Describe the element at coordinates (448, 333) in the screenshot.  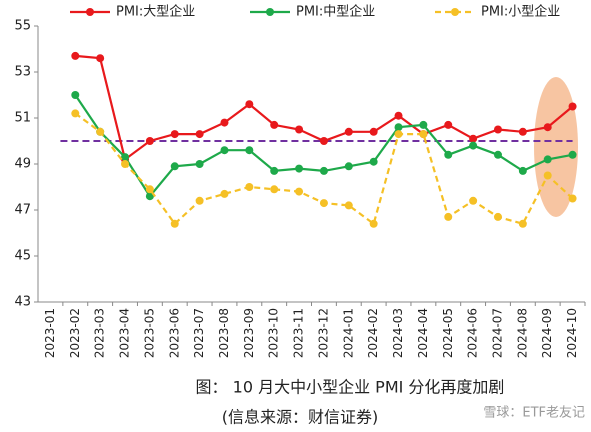
I see `x-tick-label: 2024-05` at that location.